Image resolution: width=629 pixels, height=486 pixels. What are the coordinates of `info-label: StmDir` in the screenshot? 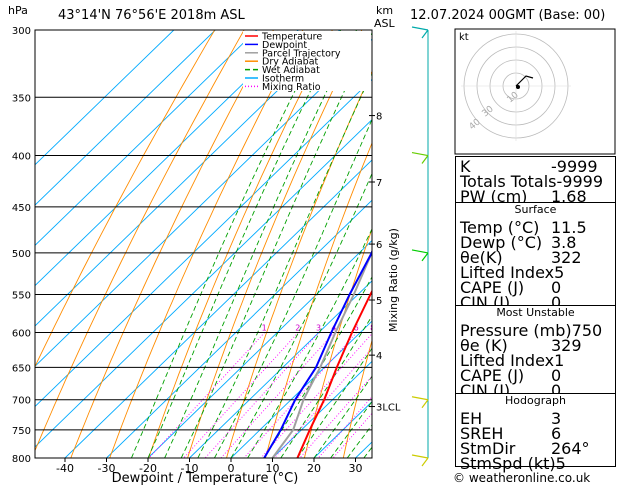 It's located at (488, 448).